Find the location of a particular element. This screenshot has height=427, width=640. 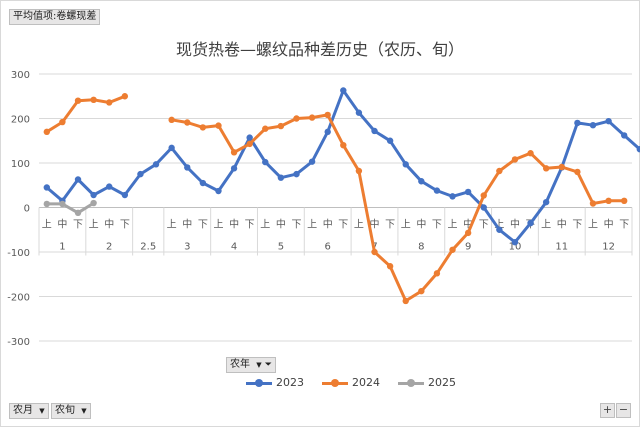

x-group-label: 9 is located at coordinates (468, 247).